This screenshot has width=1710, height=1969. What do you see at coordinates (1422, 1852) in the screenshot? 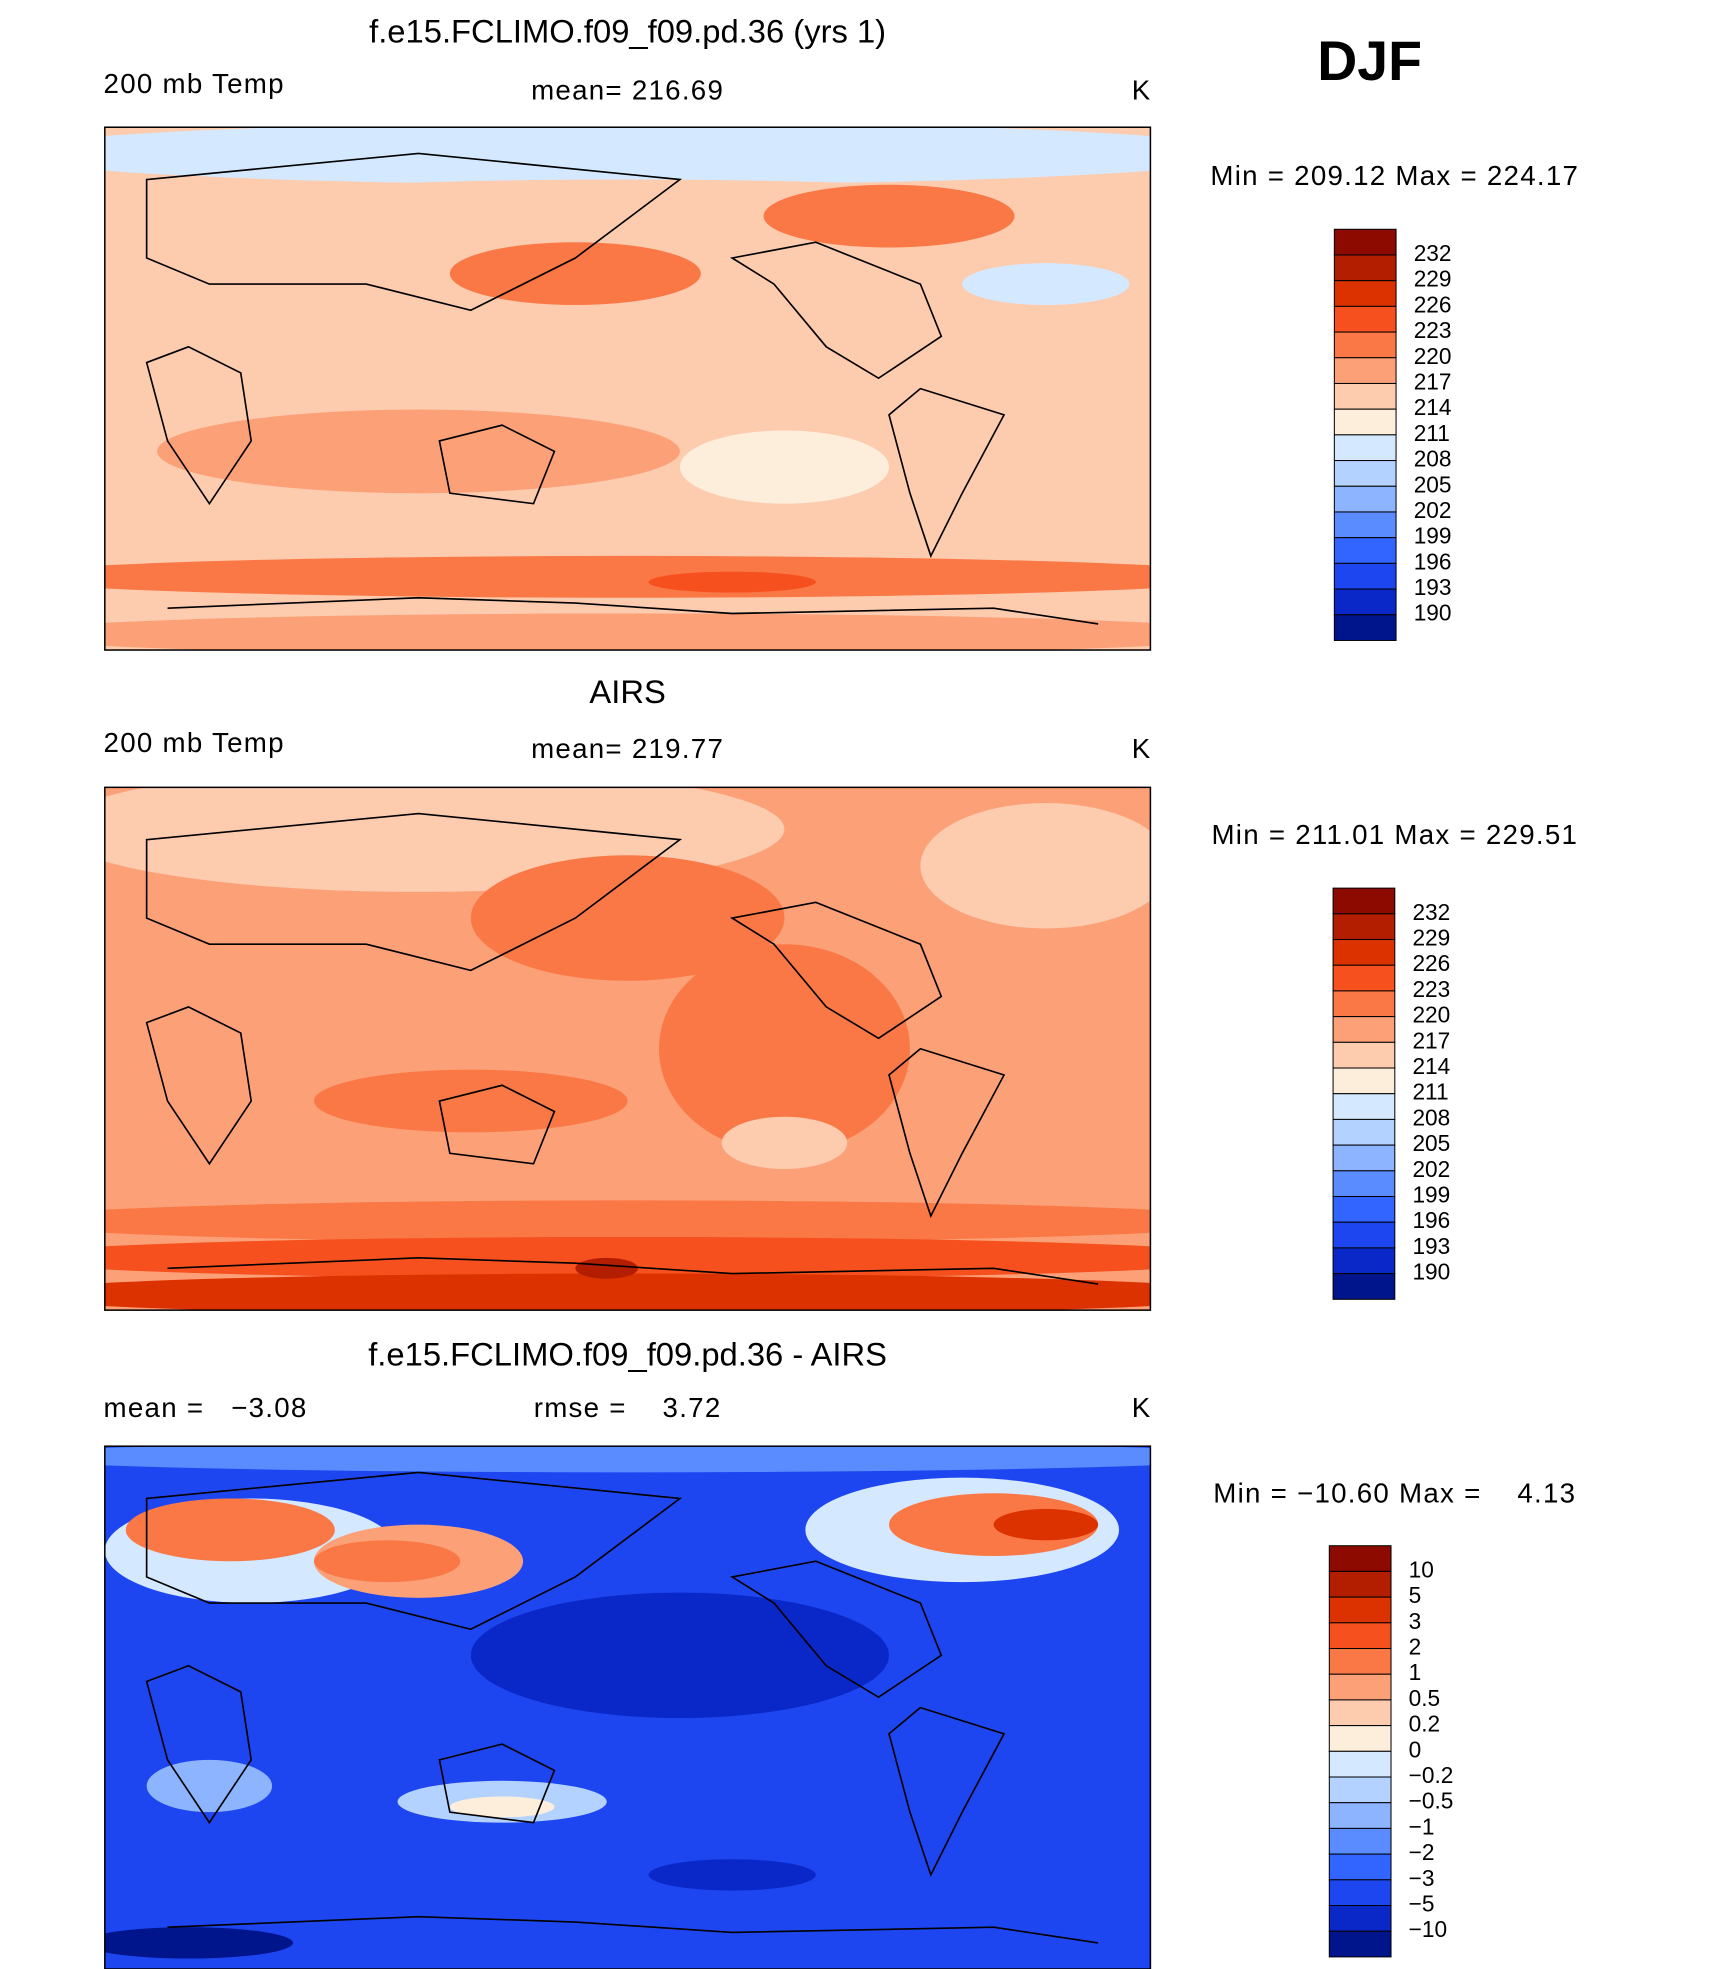
I see `colorbar-label: −2` at bounding box center [1422, 1852].